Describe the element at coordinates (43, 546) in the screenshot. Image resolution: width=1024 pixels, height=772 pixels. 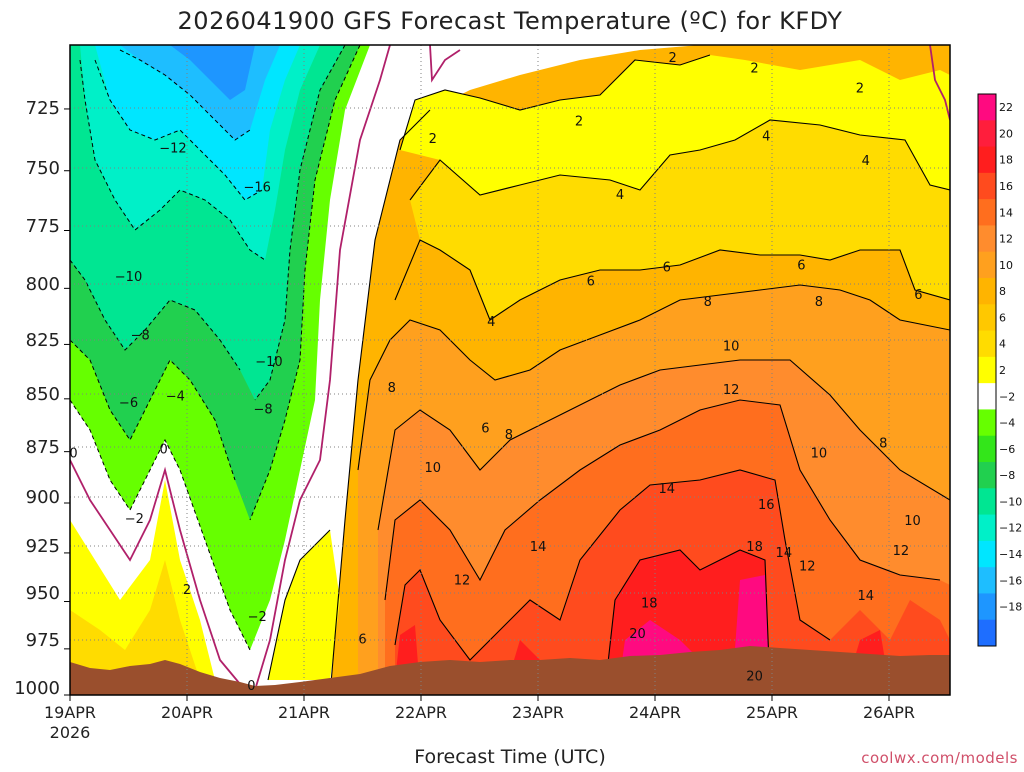
I see `y-tick-label: 925` at that location.